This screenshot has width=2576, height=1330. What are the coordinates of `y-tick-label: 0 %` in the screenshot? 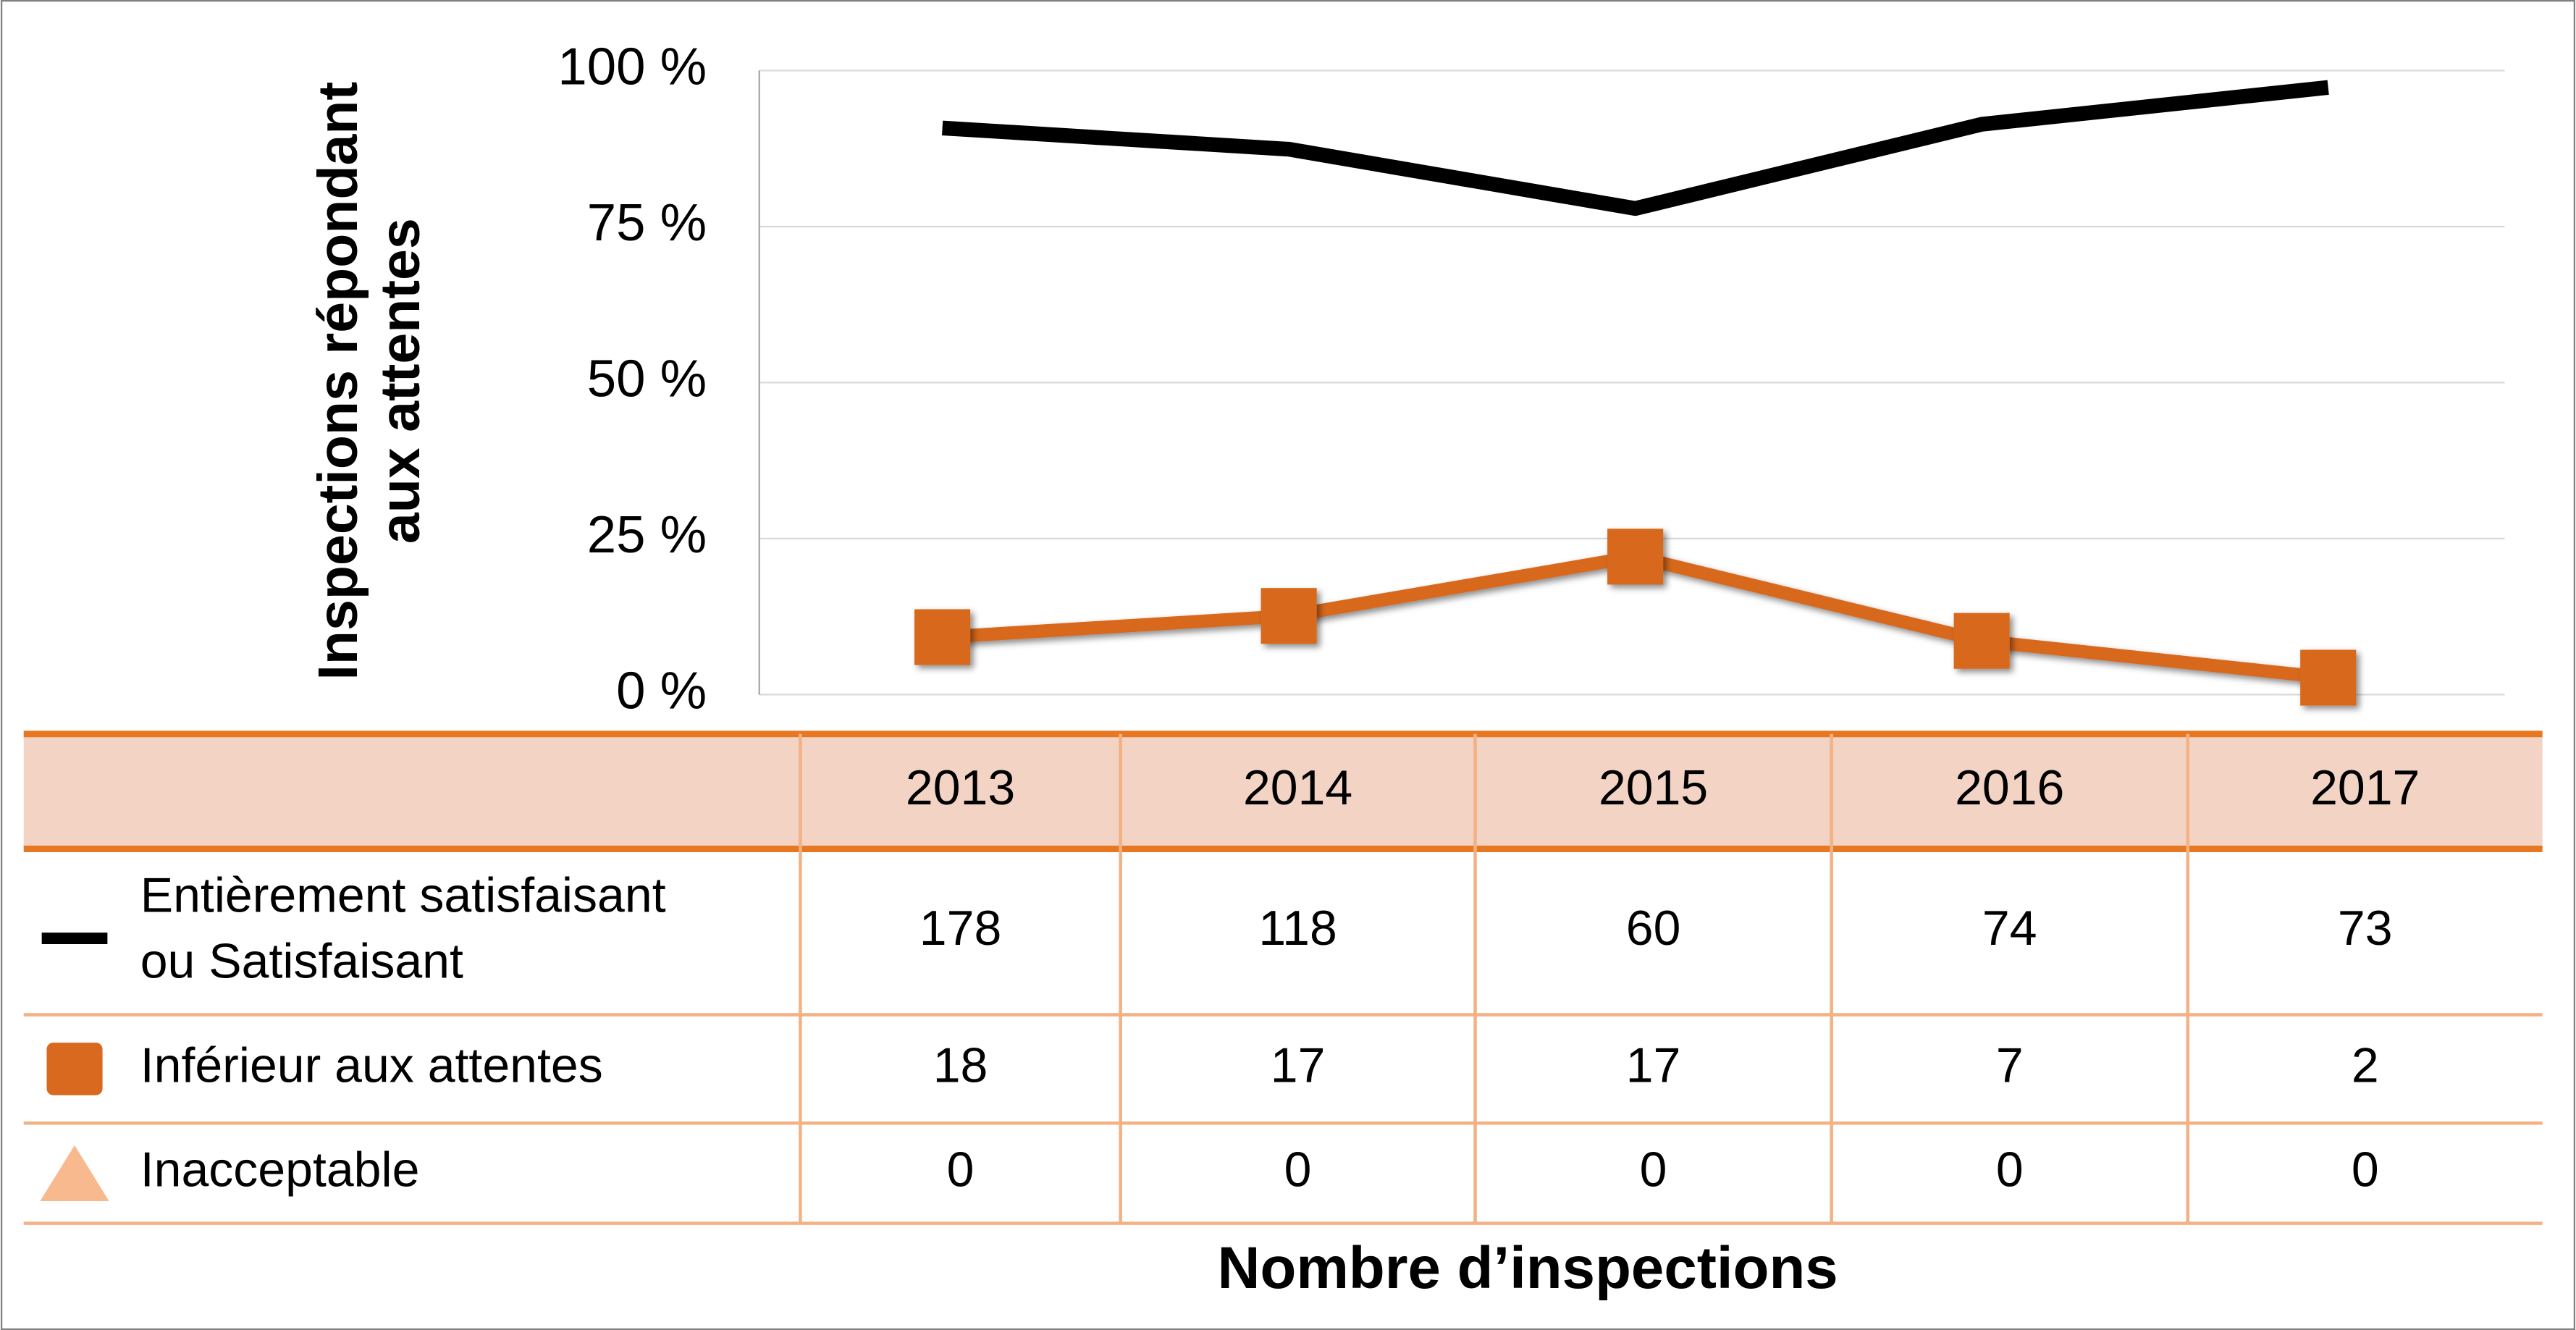 It's located at (661, 691).